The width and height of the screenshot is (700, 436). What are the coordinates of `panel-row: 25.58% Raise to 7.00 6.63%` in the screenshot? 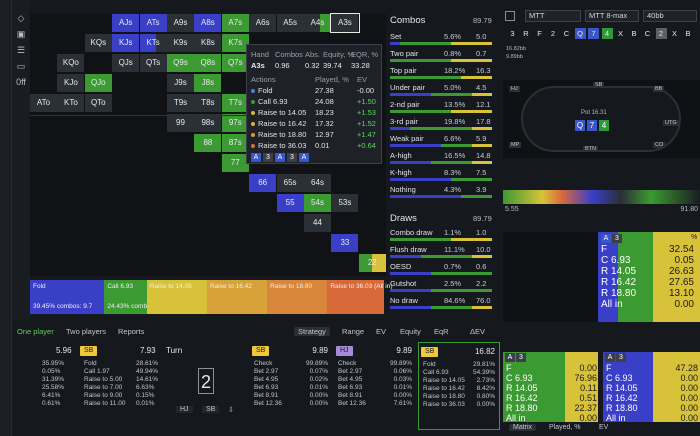 It's located at (95, 388).